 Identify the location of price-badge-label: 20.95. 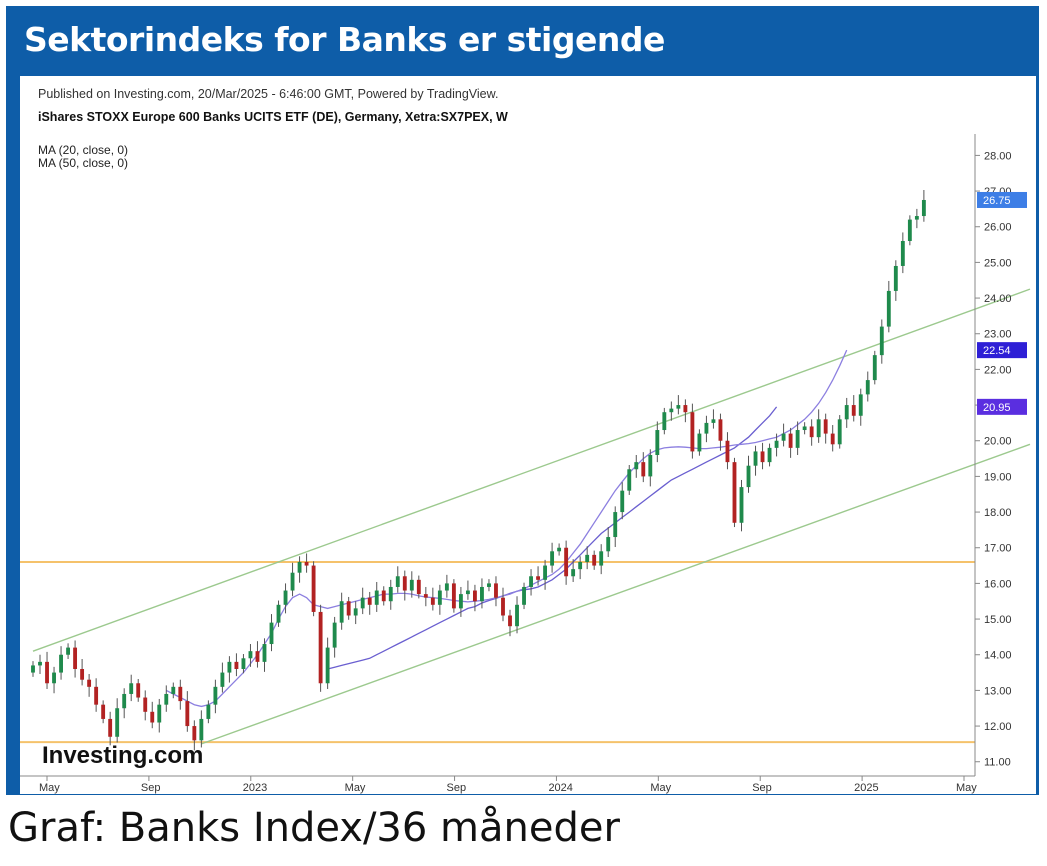
(997, 408).